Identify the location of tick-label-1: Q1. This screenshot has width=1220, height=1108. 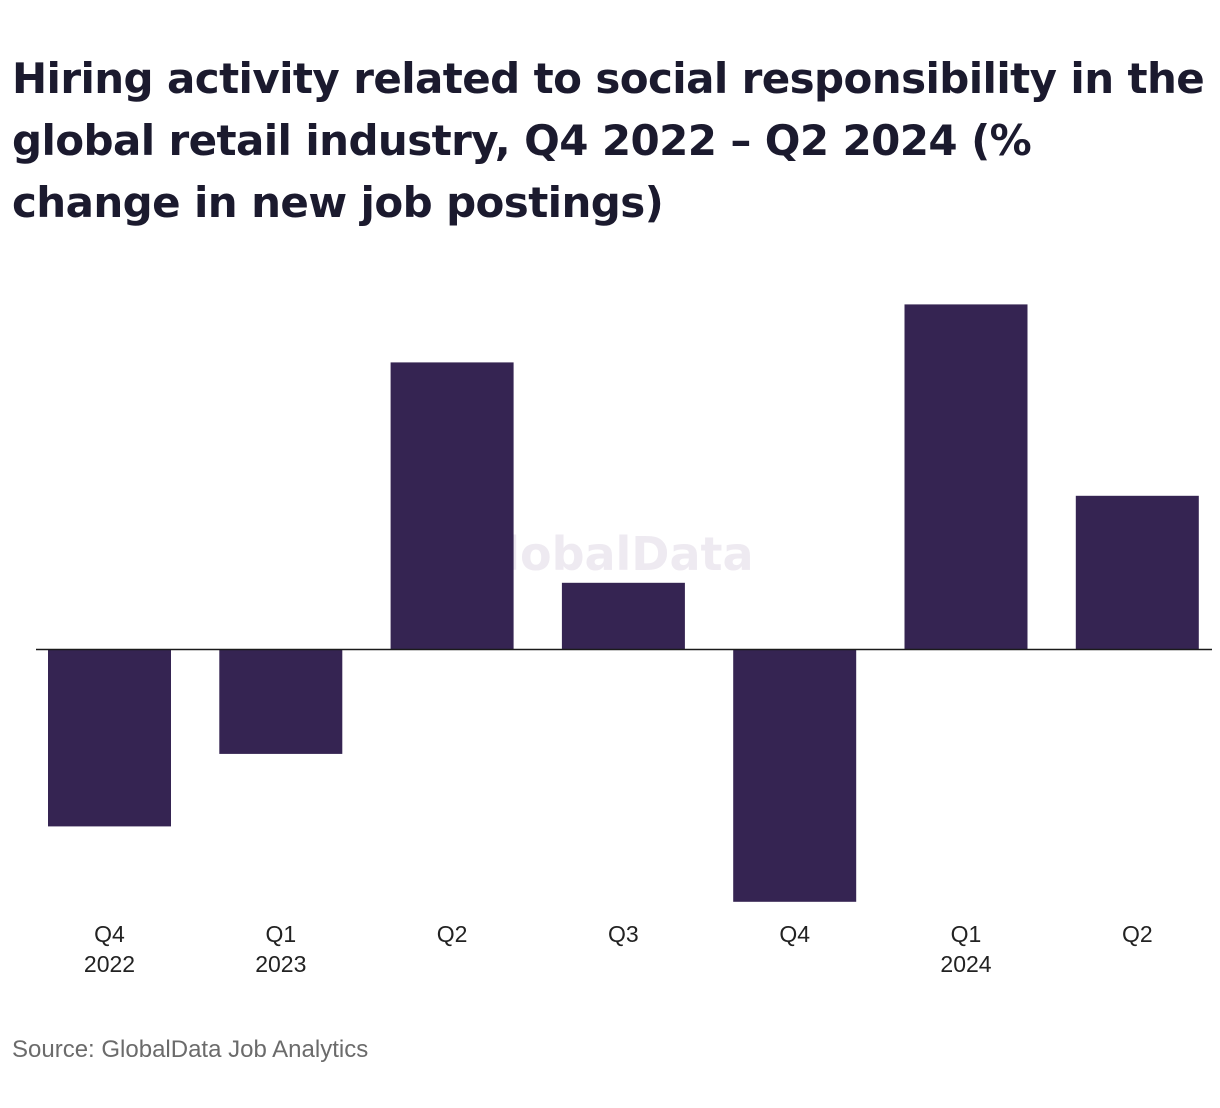
(280, 934).